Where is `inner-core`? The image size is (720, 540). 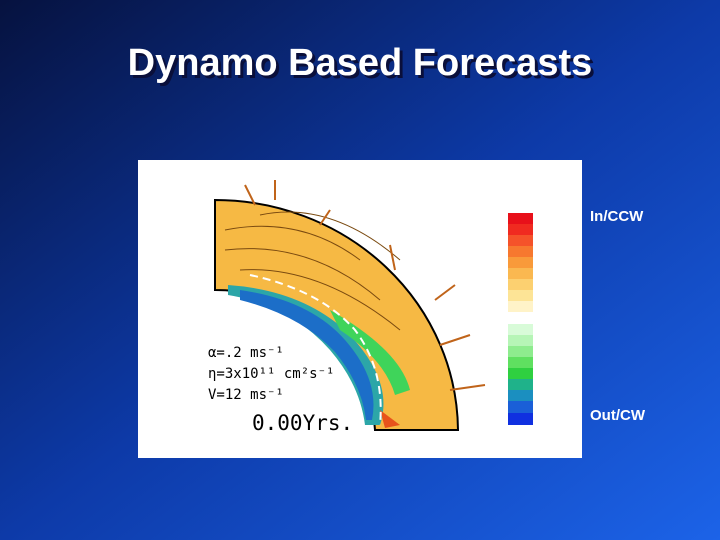
inner-core is located at coordinates (307, 355).